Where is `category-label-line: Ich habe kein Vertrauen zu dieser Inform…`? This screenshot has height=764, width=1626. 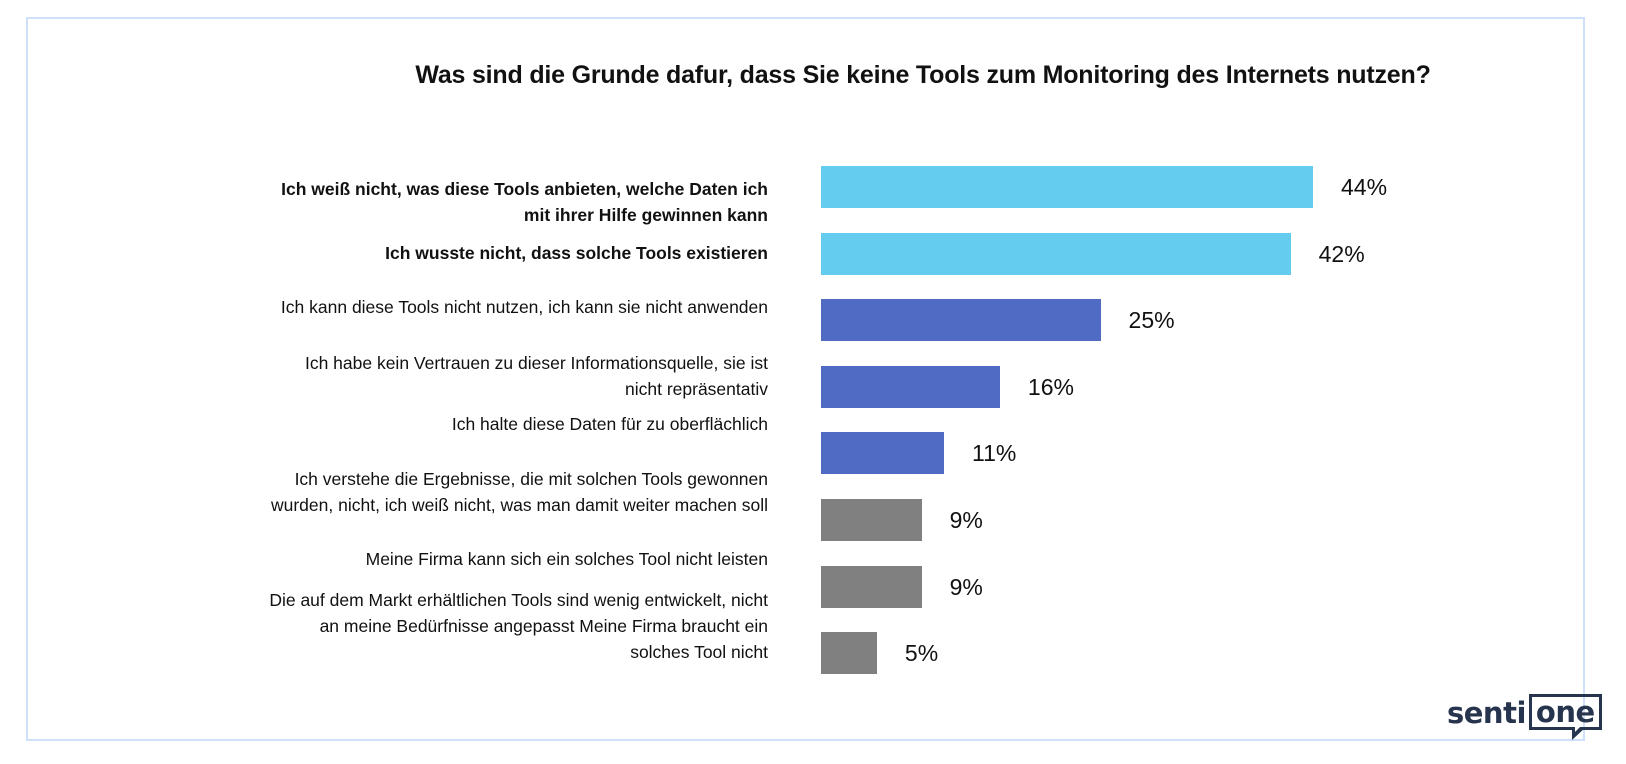
category-label-line: Ich habe kein Vertrauen zu dieser Inform… is located at coordinates (536, 363).